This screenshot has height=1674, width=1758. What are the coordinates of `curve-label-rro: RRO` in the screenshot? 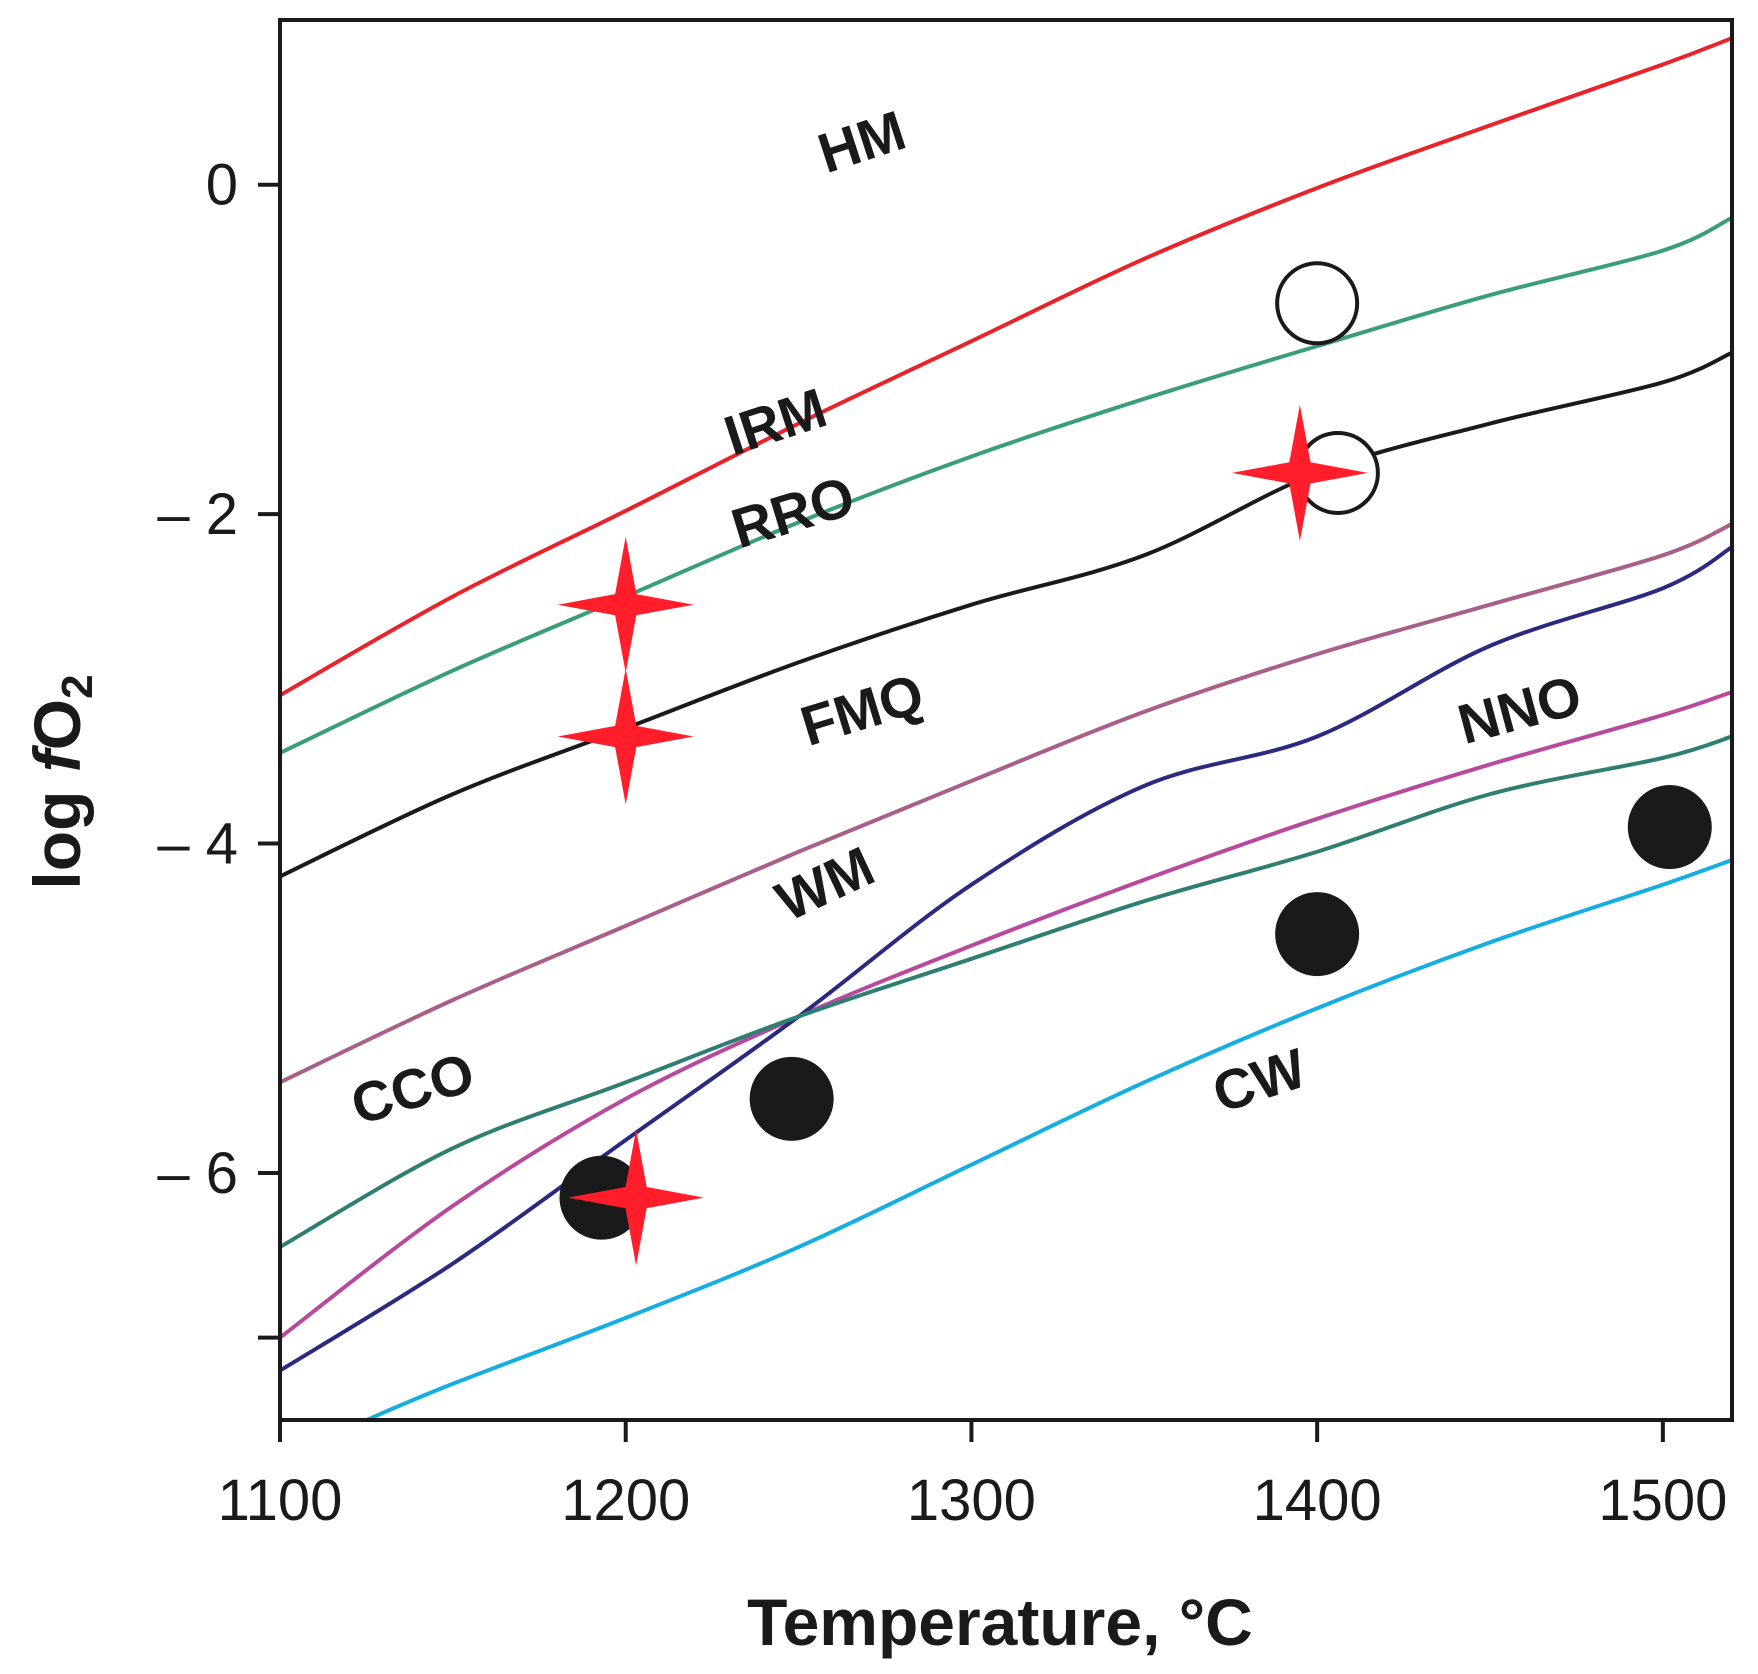 It's located at (792, 512).